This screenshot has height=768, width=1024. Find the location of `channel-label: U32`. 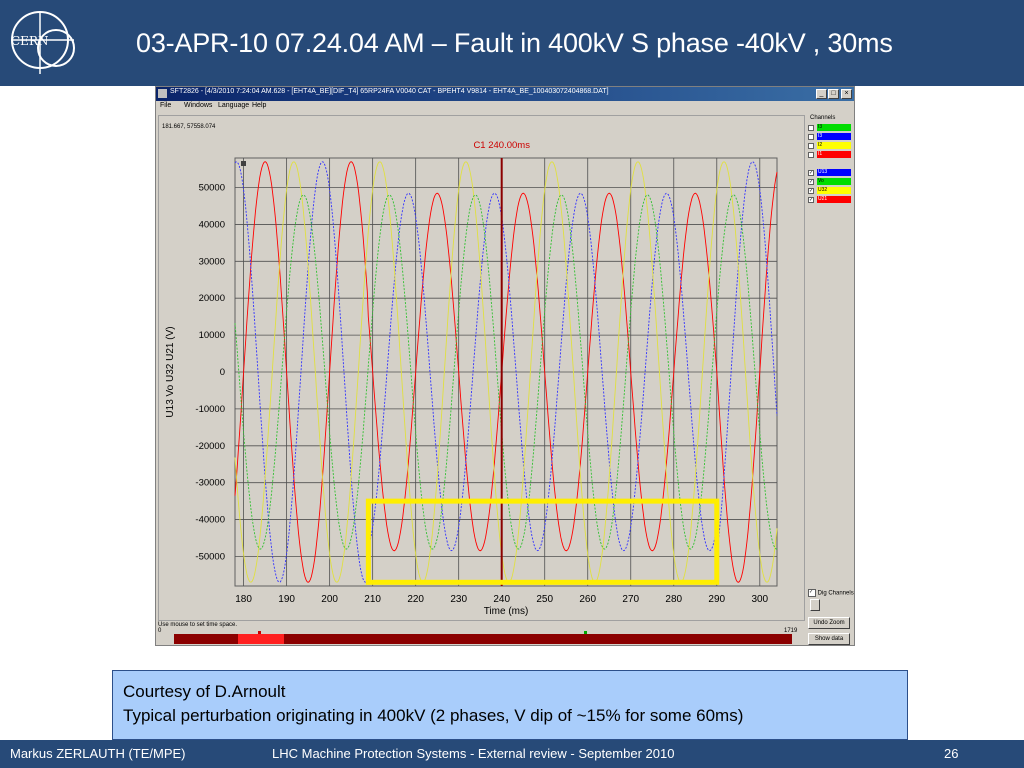

channel-label: U32 is located at coordinates (834, 190).